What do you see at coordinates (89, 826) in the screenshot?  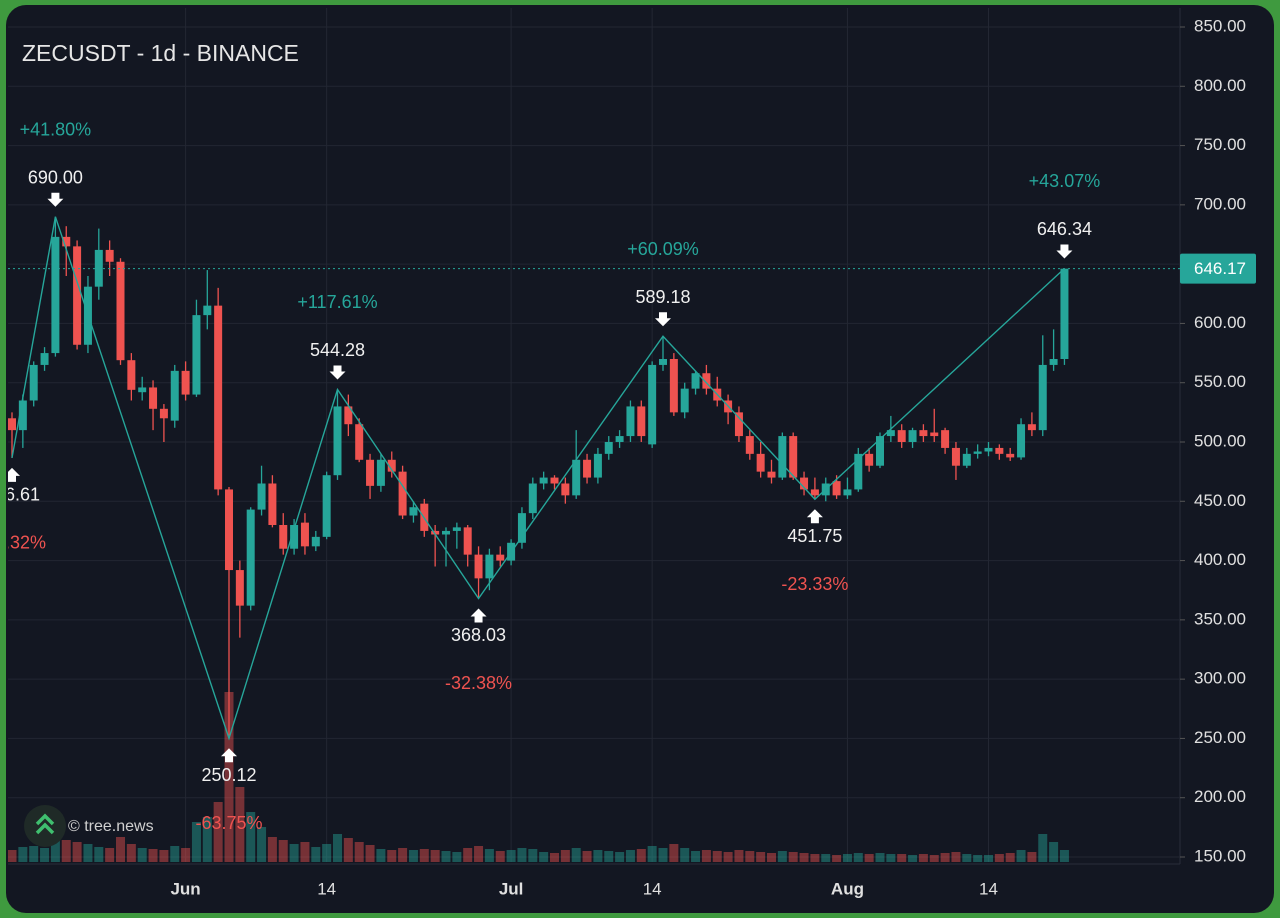 I see `watermark: © tree.news` at bounding box center [89, 826].